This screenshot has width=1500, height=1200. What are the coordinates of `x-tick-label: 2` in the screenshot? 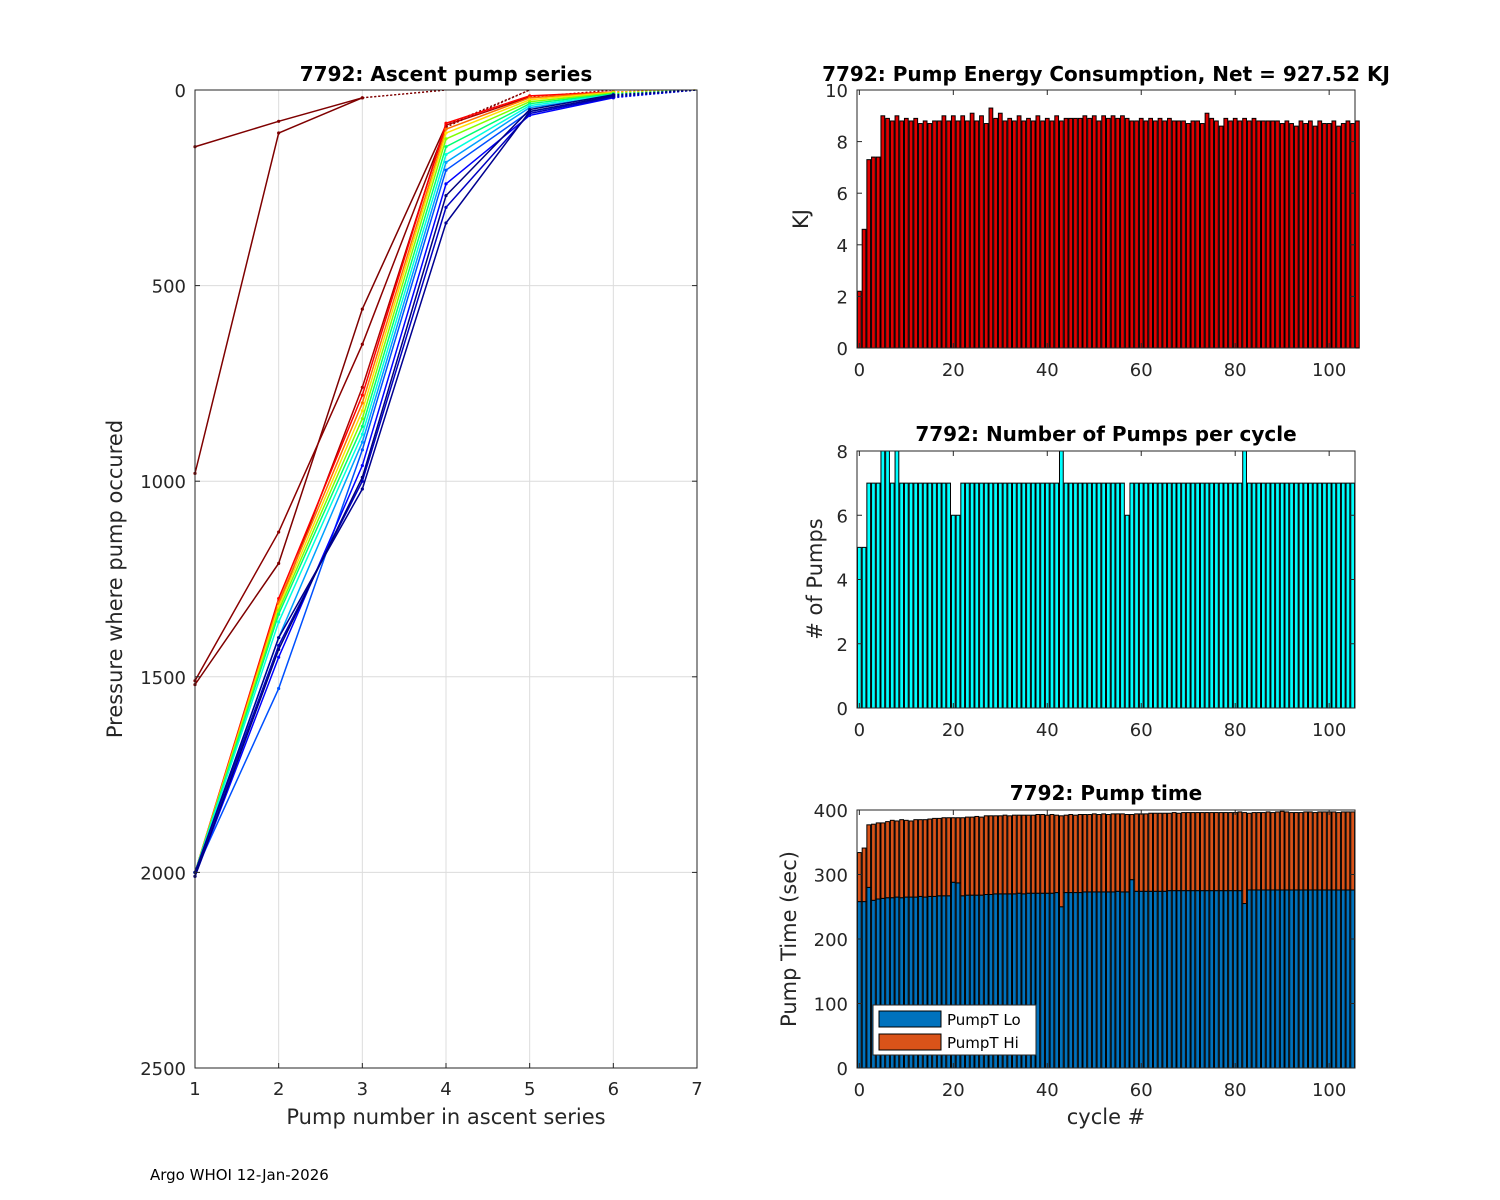 It's located at (278, 1089).